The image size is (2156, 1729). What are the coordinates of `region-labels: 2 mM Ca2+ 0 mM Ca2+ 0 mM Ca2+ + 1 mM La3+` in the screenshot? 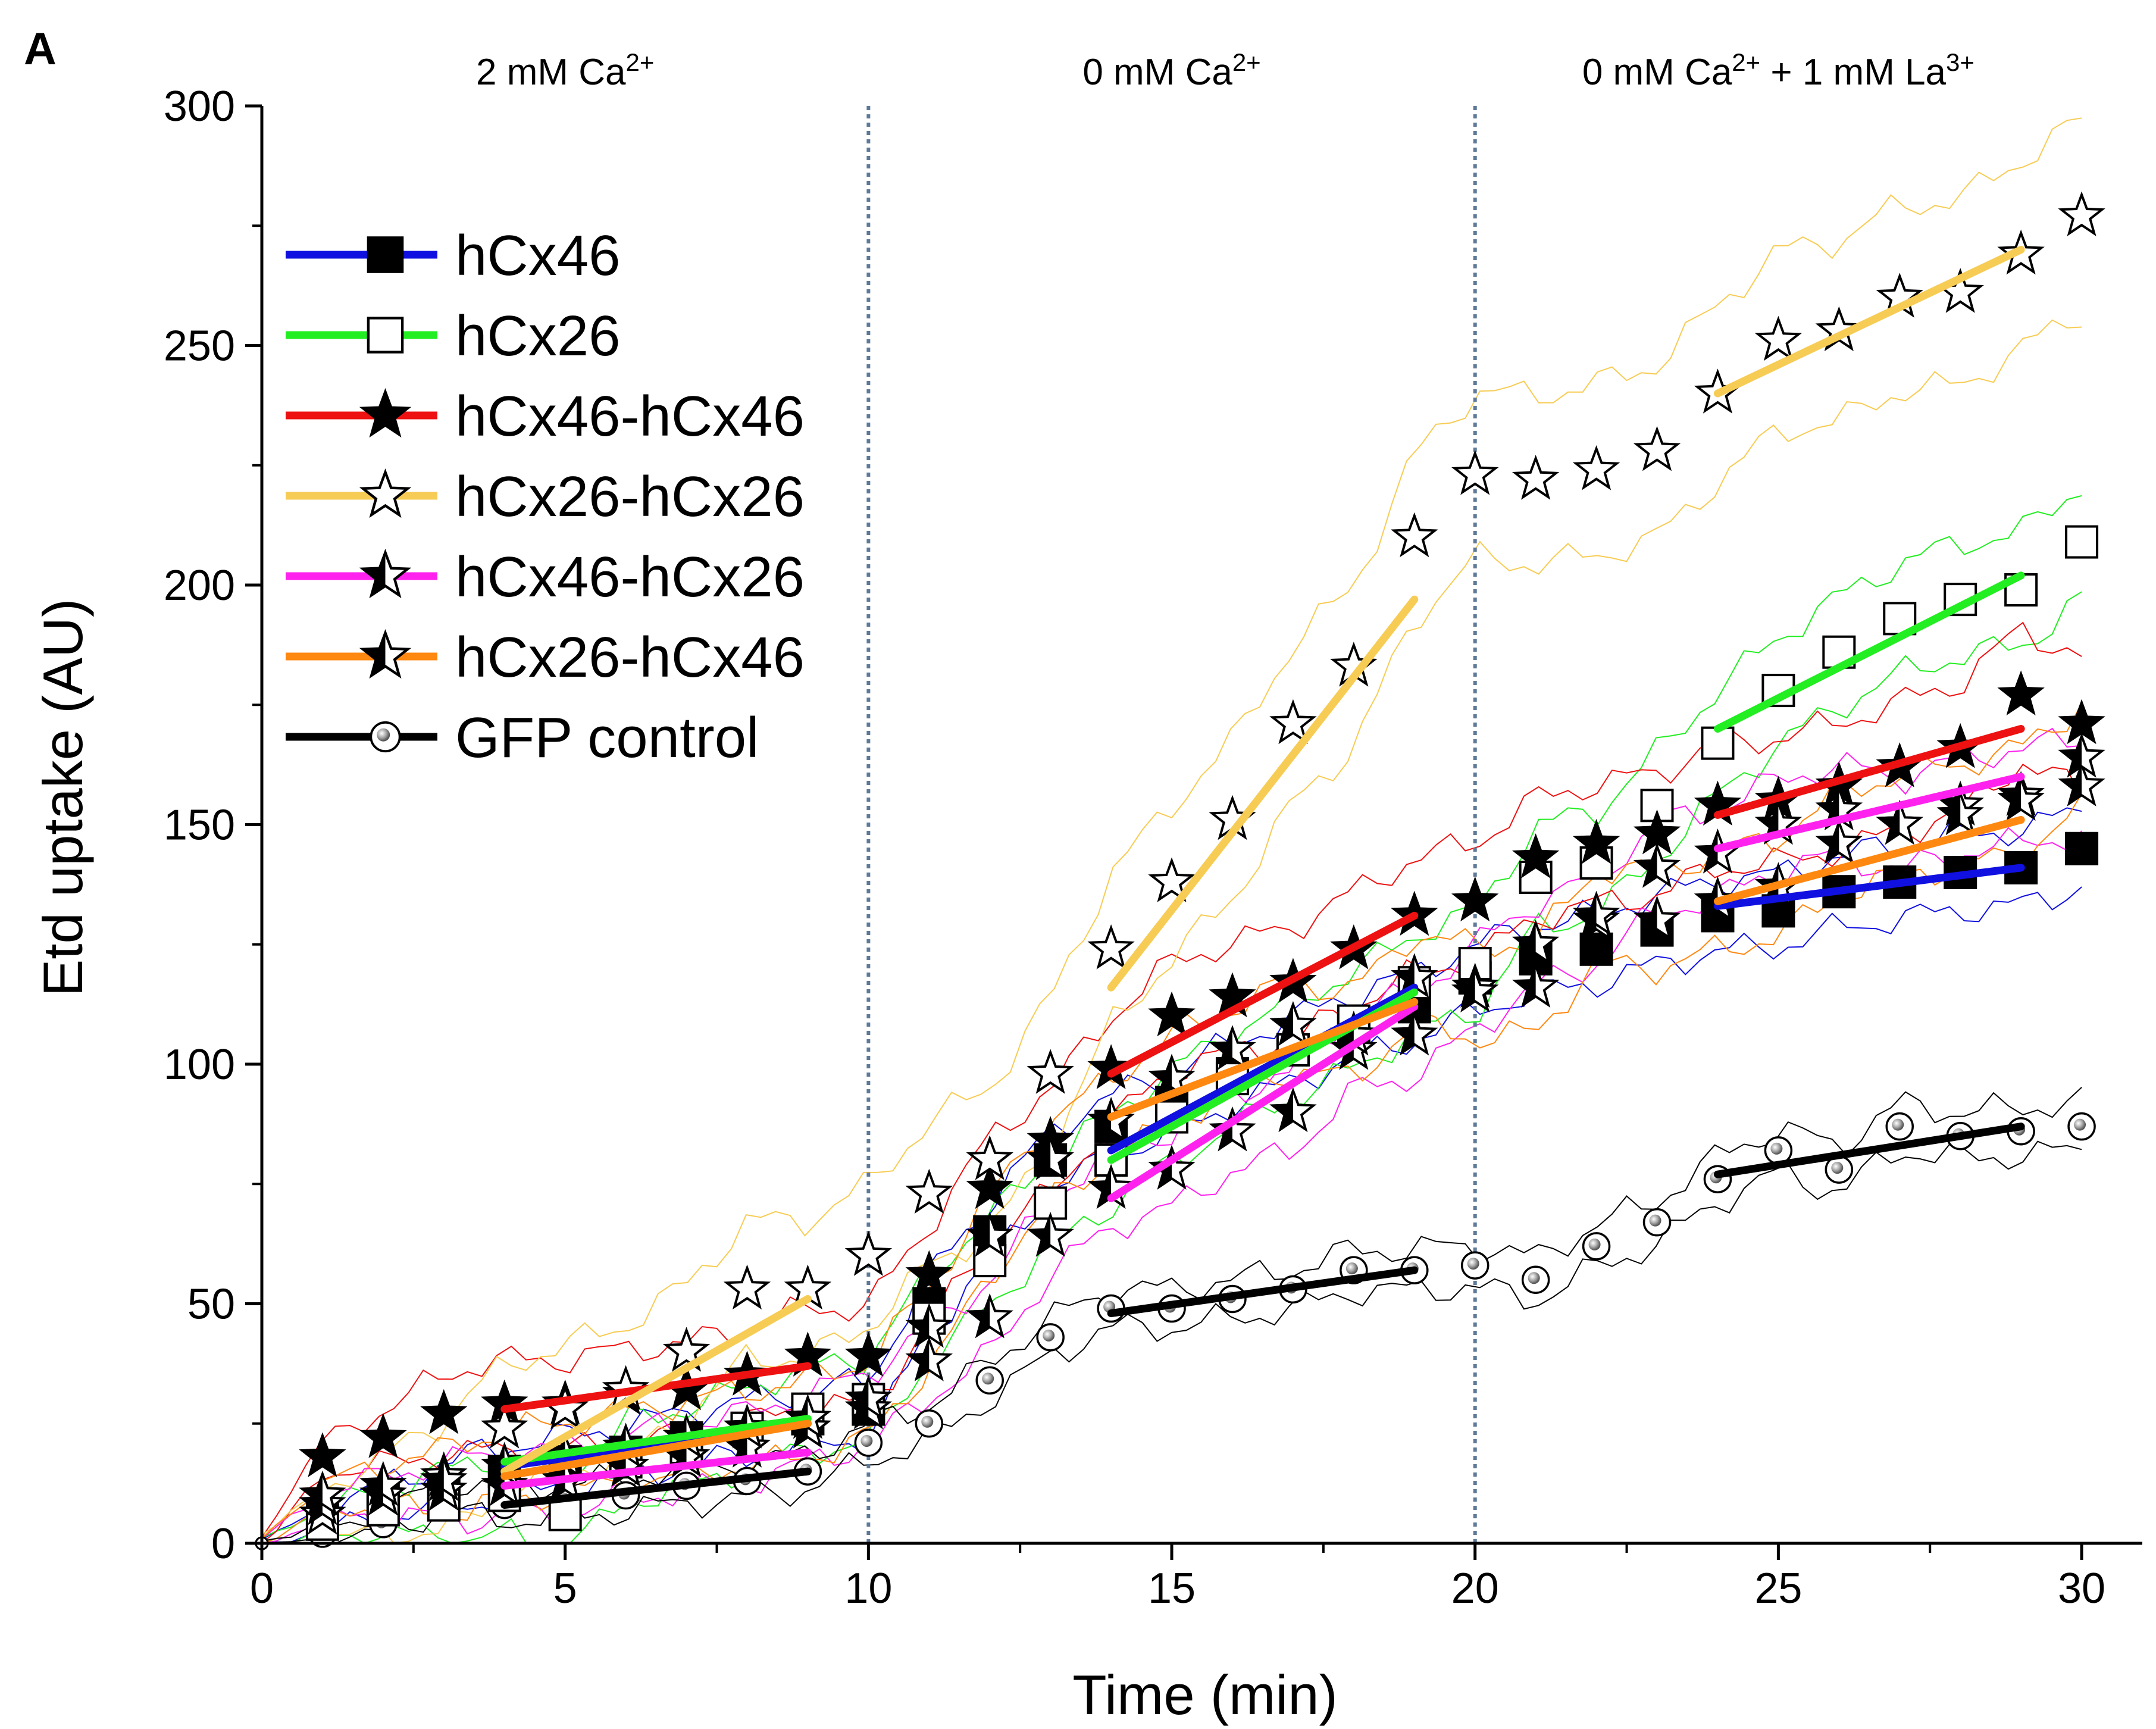 It's located at (1225, 70).